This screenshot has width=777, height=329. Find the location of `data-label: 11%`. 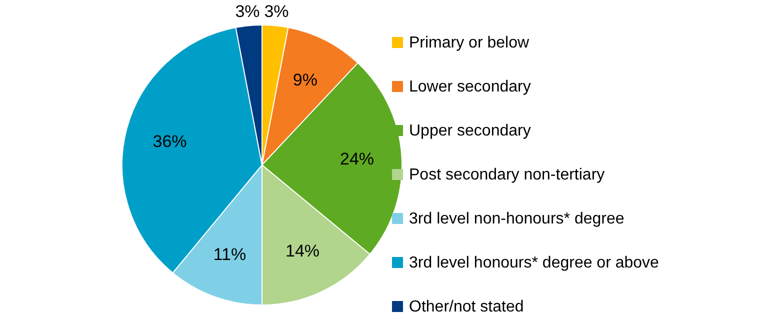

data-label: 11% is located at coordinates (229, 254).